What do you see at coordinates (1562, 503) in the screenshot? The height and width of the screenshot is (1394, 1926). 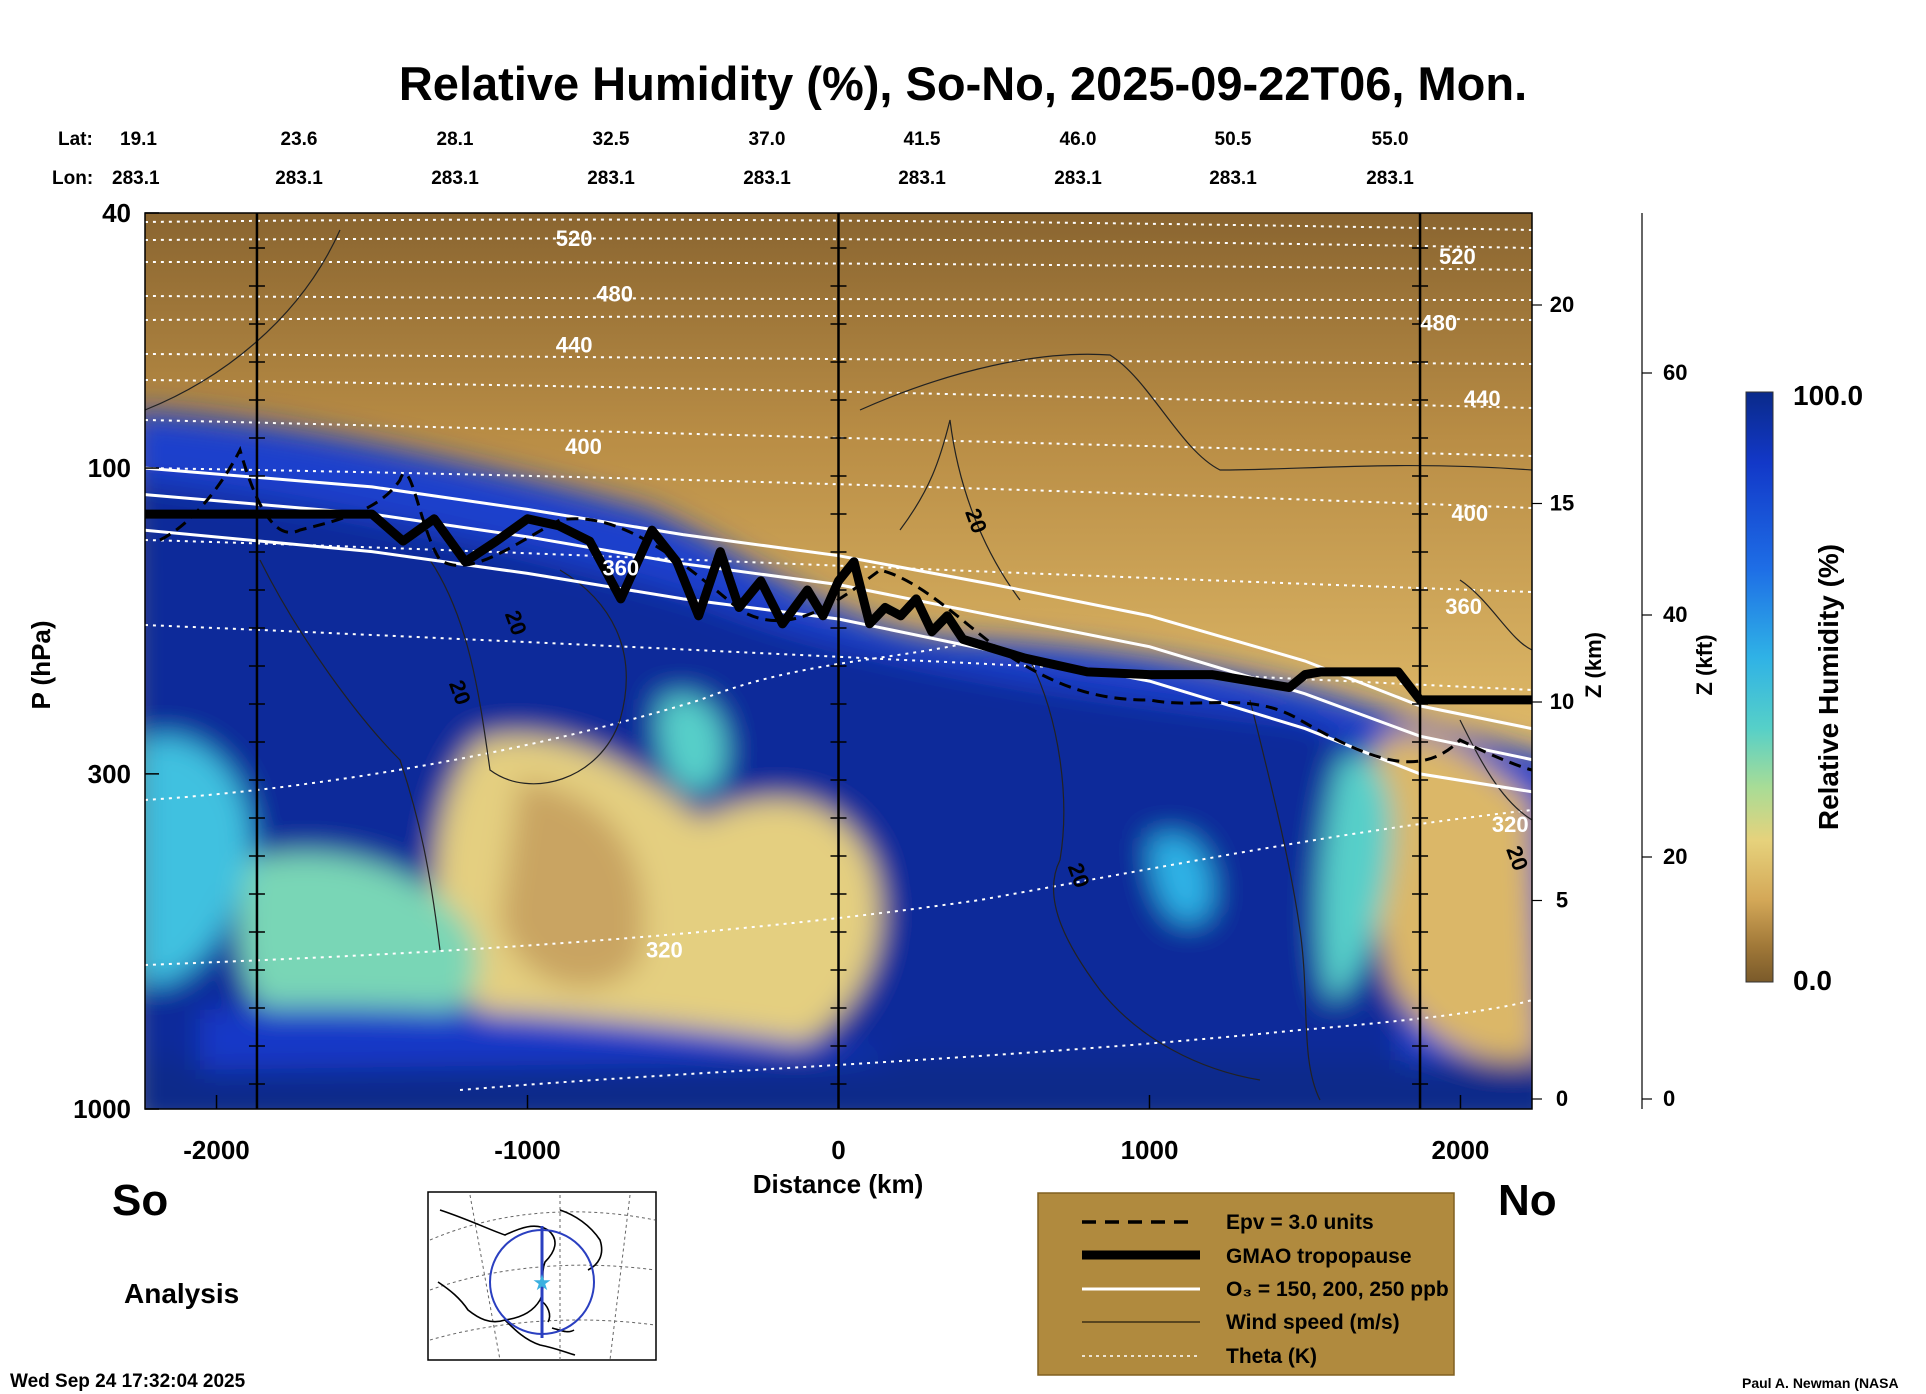 I see `z-km-tick-label: 15` at bounding box center [1562, 503].